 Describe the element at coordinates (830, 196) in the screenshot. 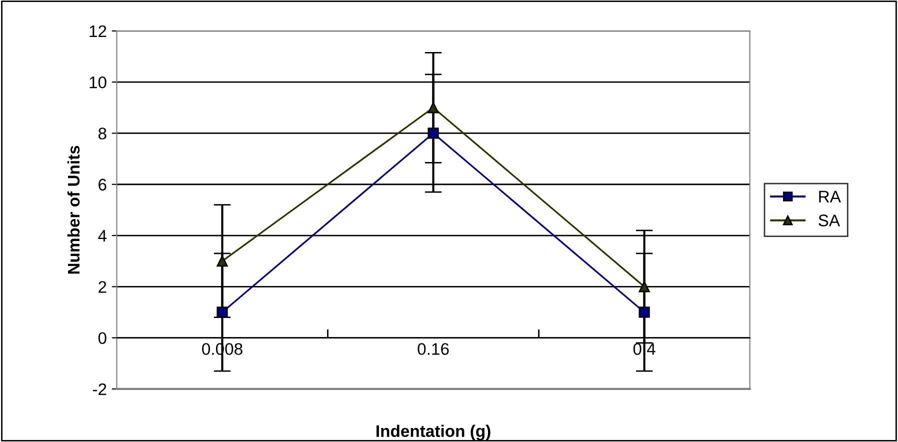

I see `legend-label: RA` at that location.